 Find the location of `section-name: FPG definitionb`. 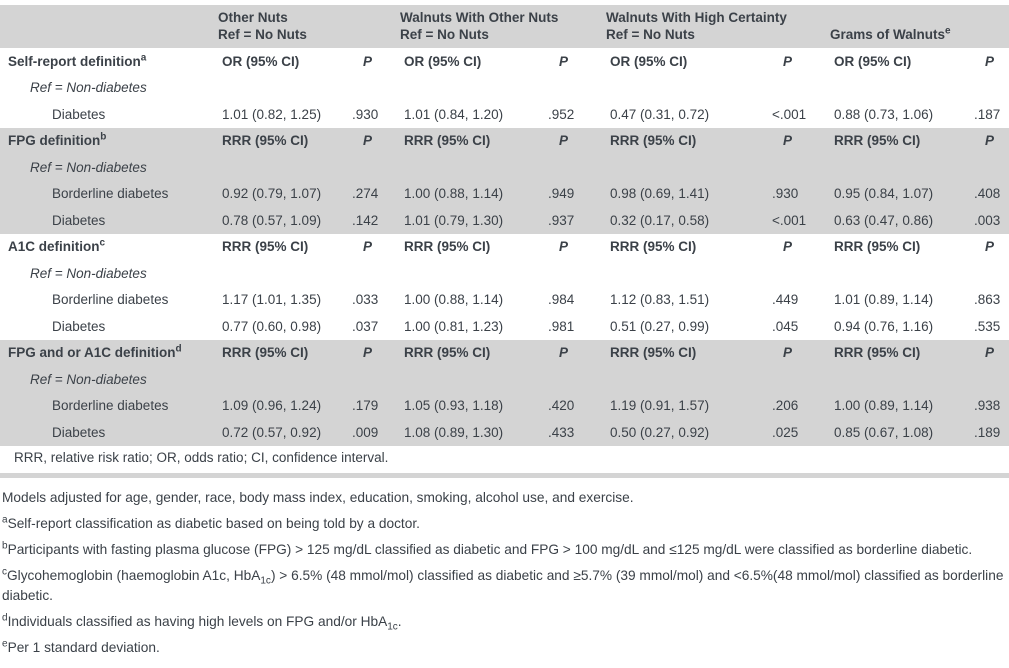

section-name: FPG definitionb is located at coordinates (109, 140).